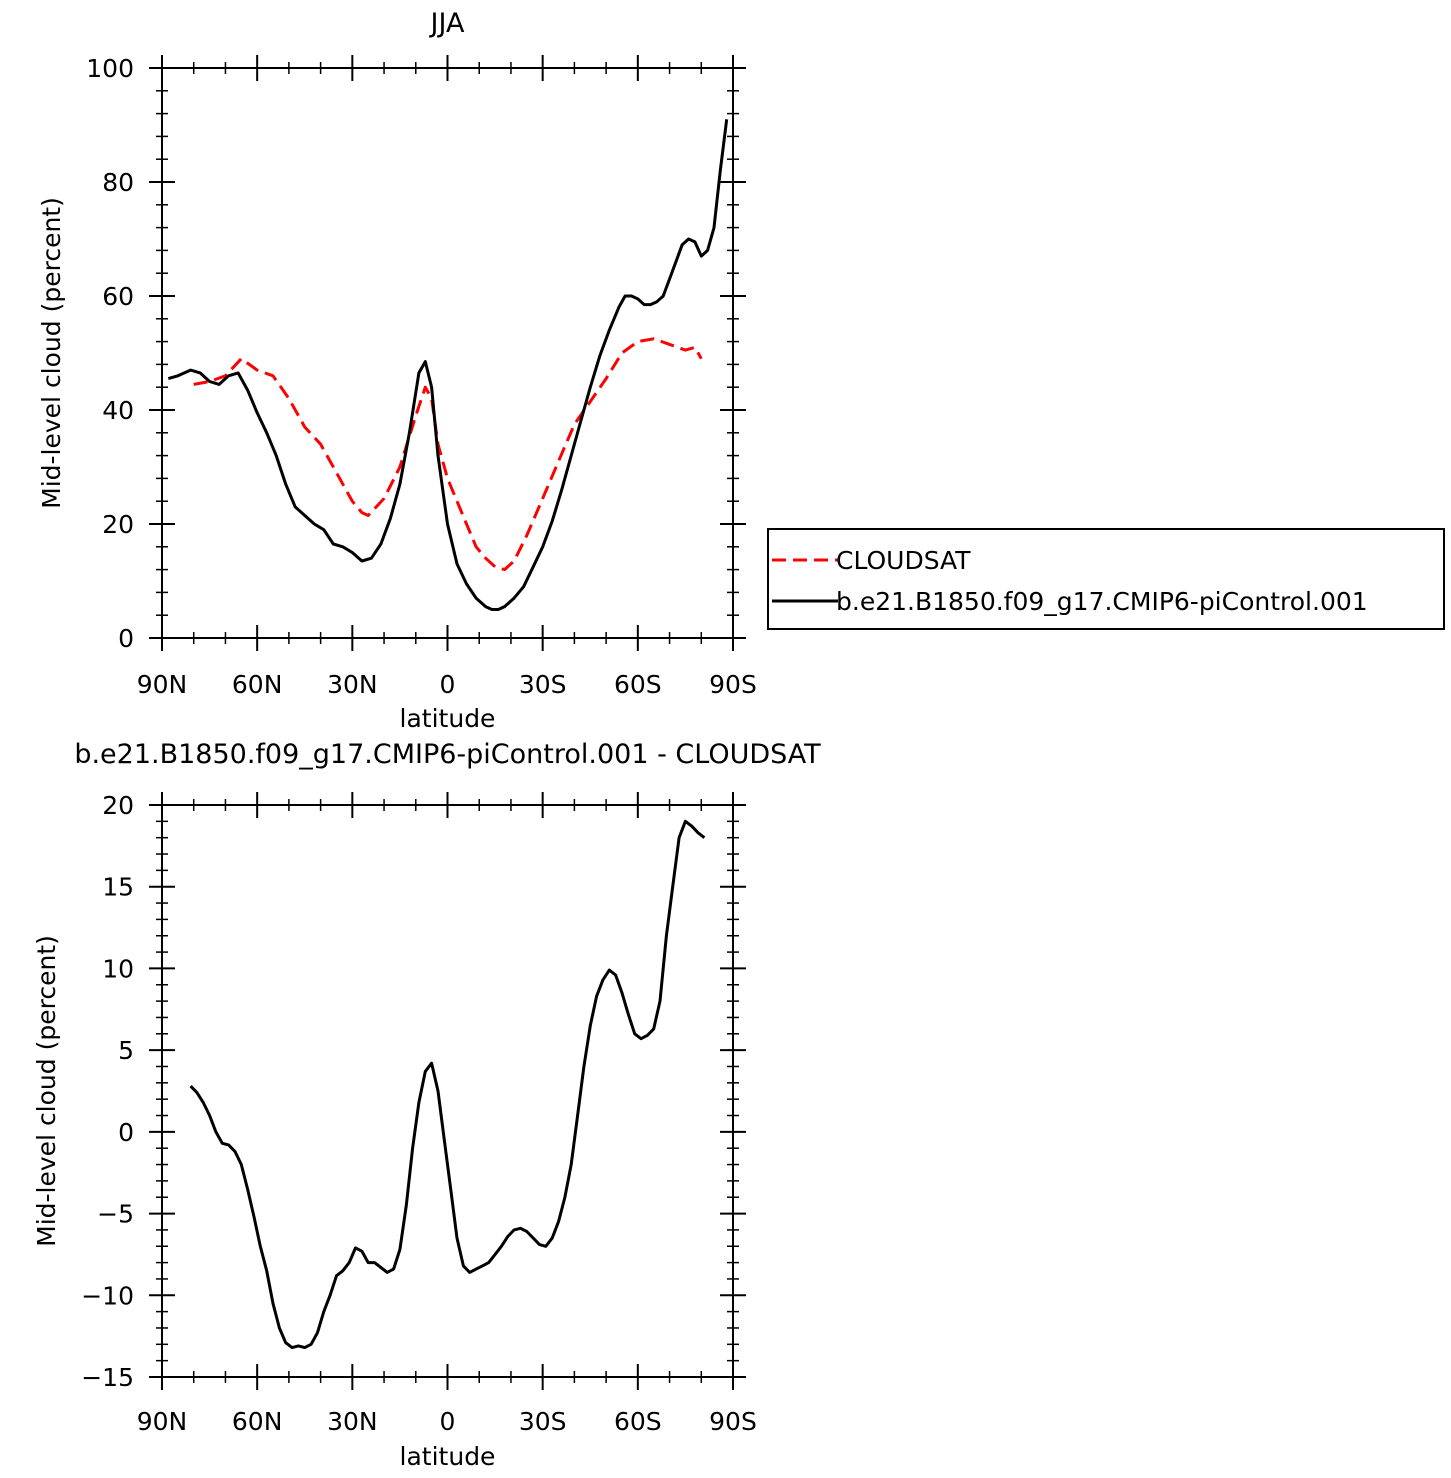 The width and height of the screenshot is (1451, 1478). Describe the element at coordinates (110, 68) in the screenshot. I see `y-tick-label: 100` at that location.